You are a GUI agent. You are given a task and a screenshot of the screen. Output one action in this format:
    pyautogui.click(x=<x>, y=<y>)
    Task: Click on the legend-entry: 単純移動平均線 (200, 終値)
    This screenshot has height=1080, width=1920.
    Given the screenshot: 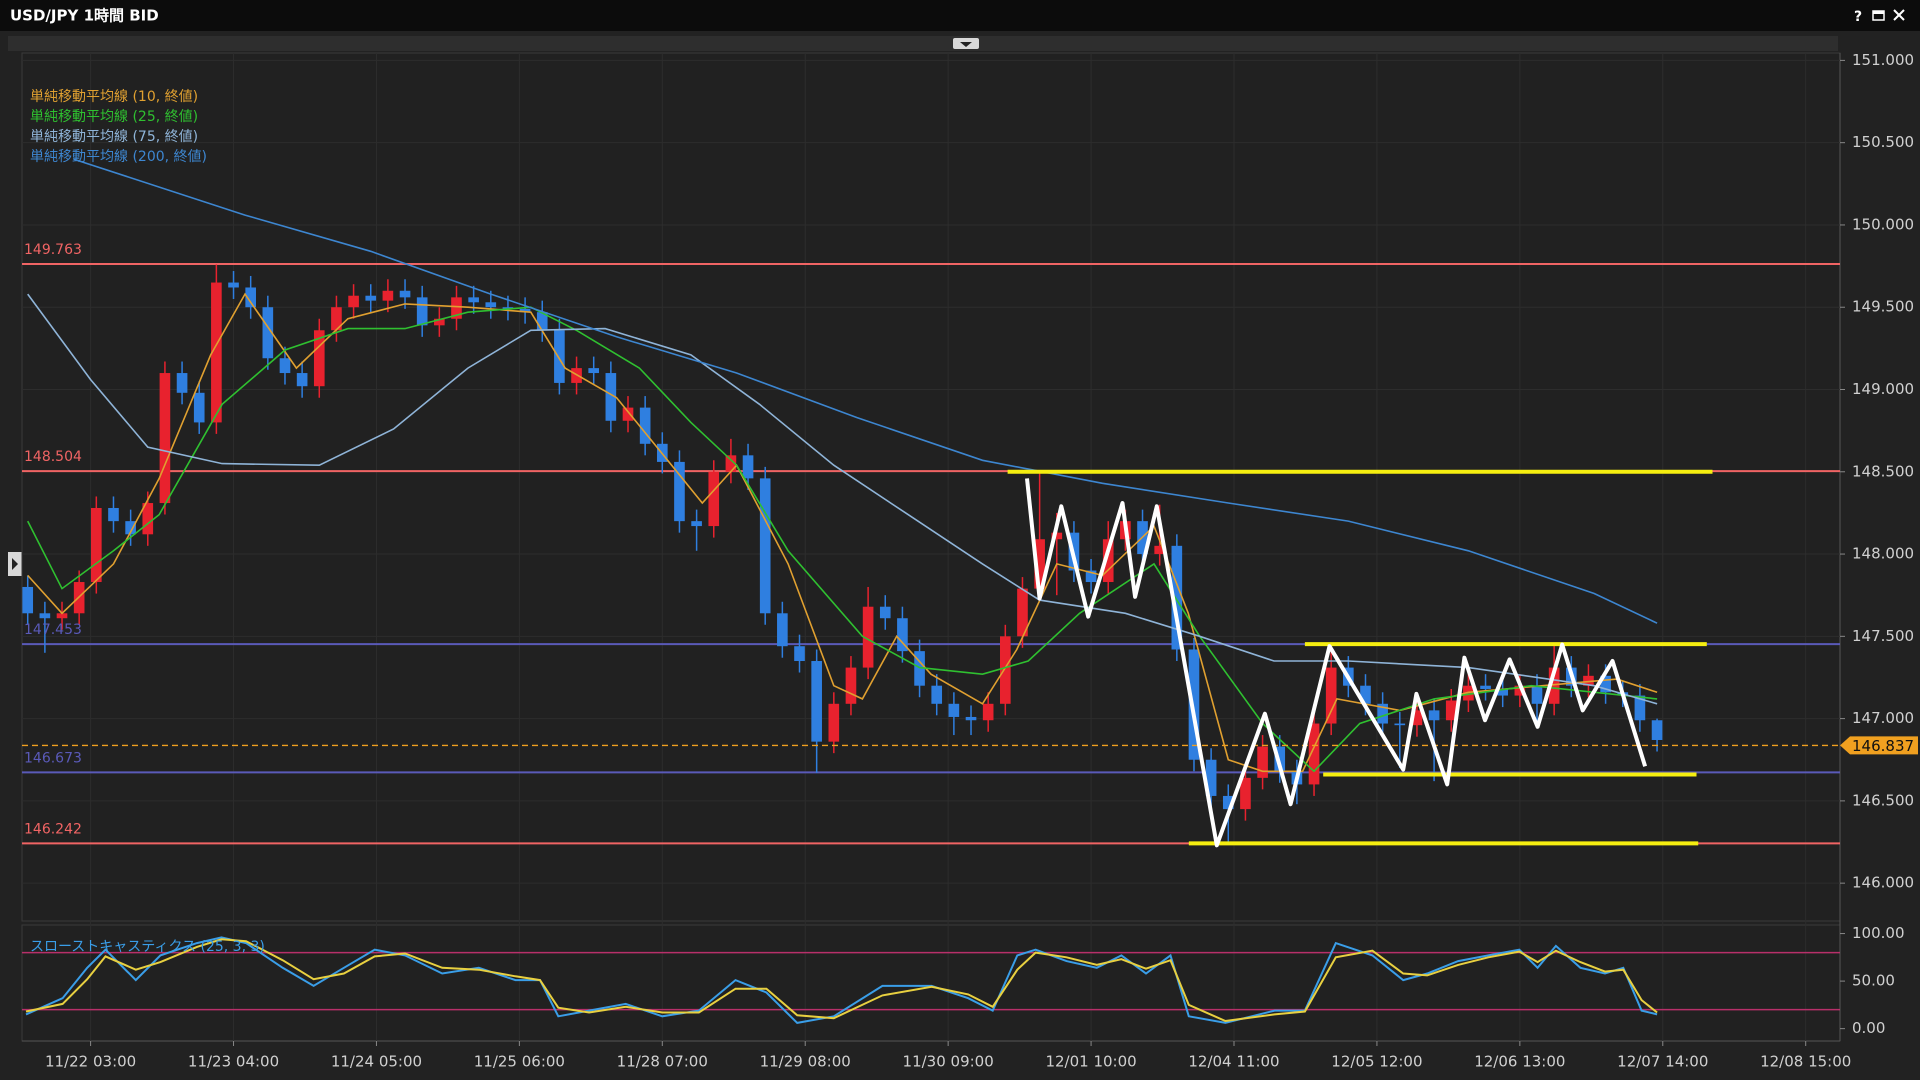 What is the action you would take?
    pyautogui.click(x=118, y=157)
    